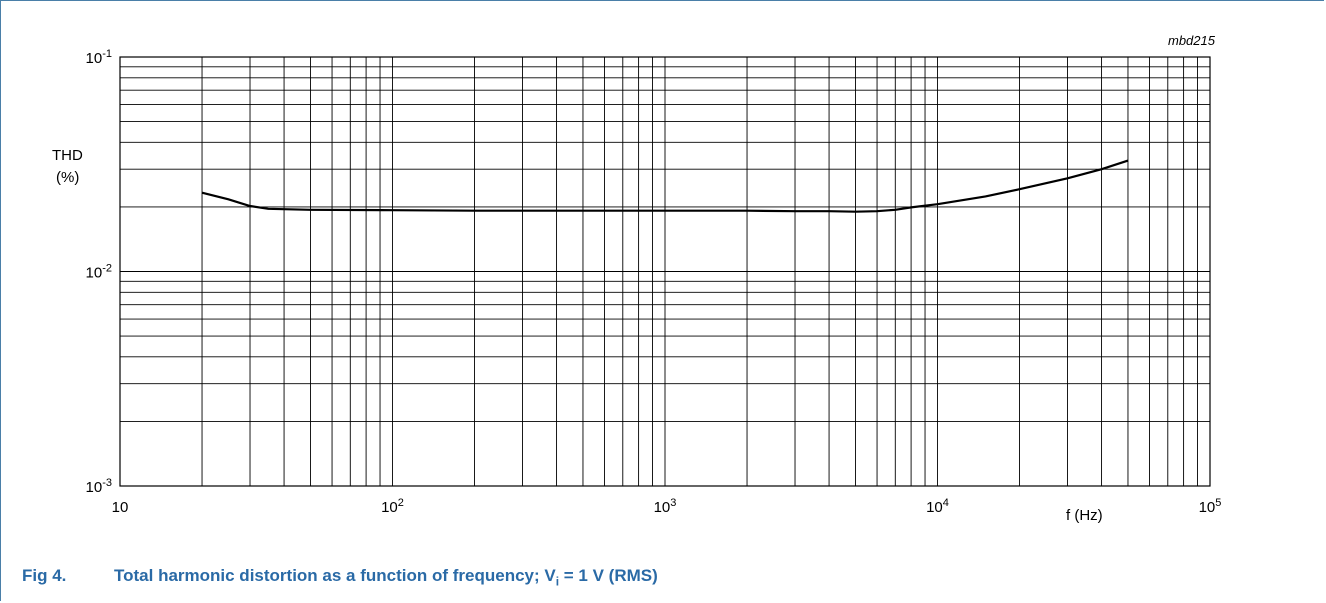  Describe the element at coordinates (99, 486) in the screenshot. I see `y-tick-label: 10⁻³` at that location.